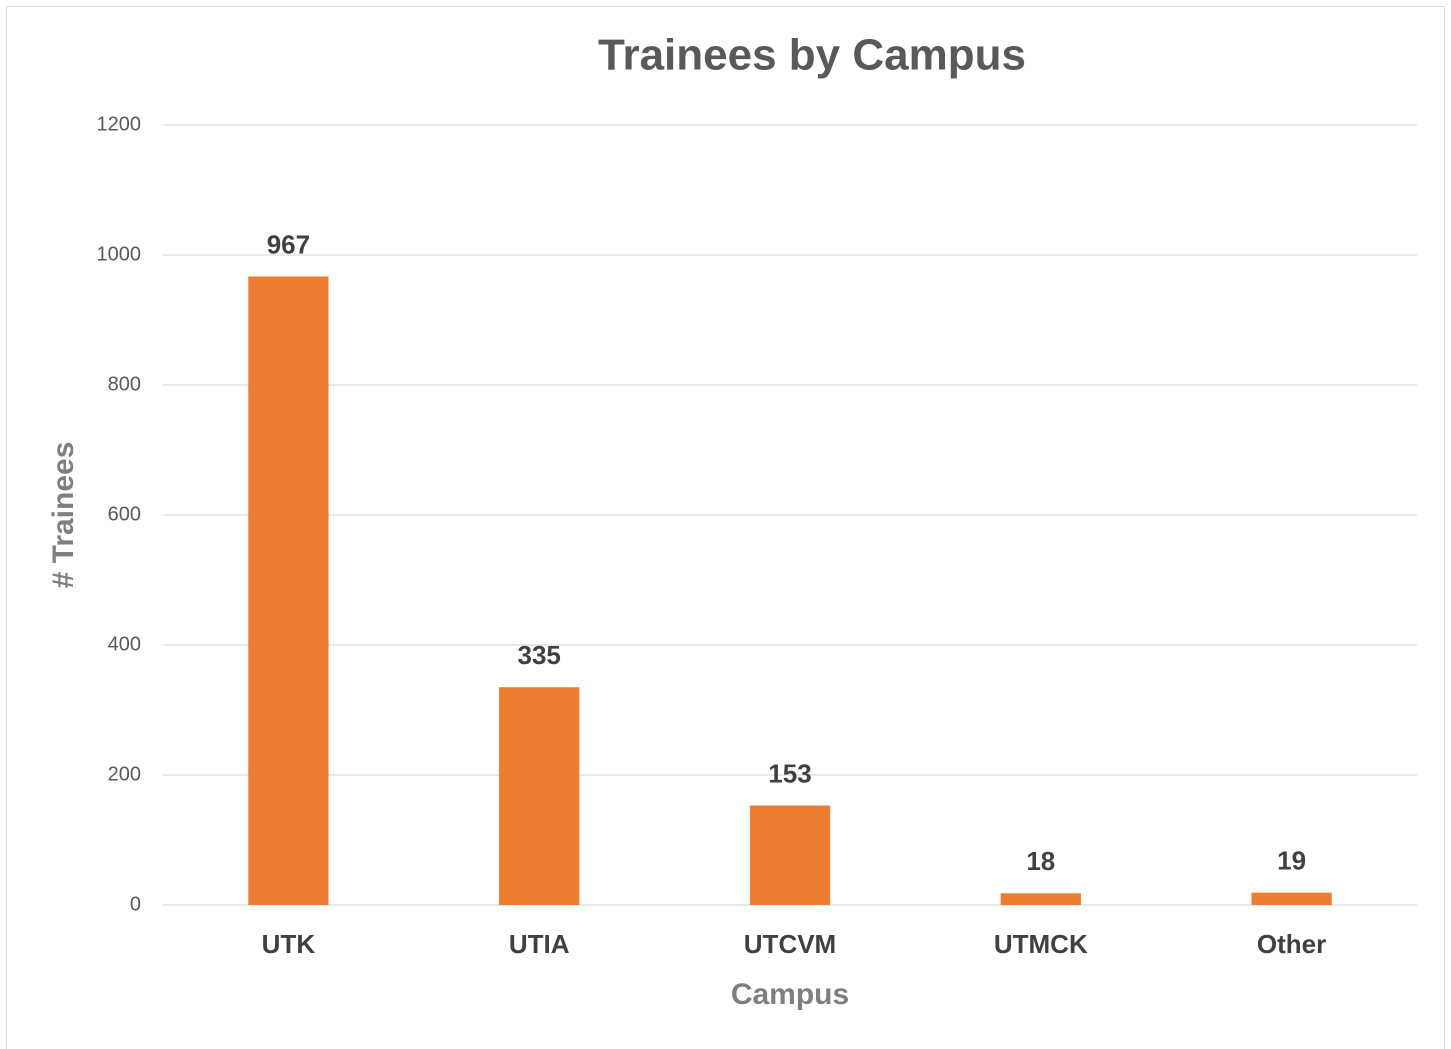 The image size is (1451, 1049). What do you see at coordinates (1041, 944) in the screenshot?
I see `x-tick-label: UTMCK` at bounding box center [1041, 944].